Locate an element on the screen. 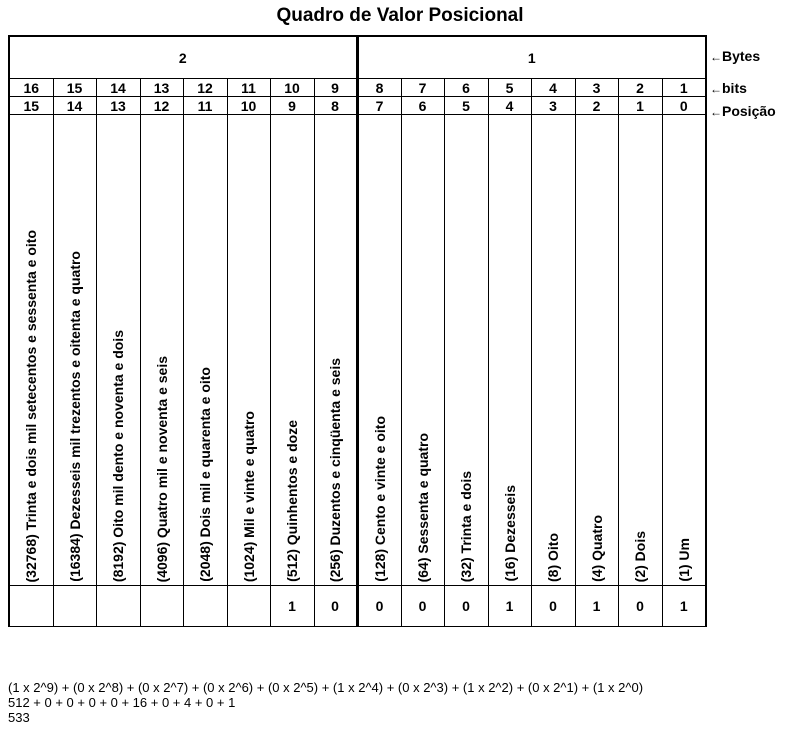 The height and width of the screenshot is (733, 800). place-value-cell: (2) Dois is located at coordinates (640, 350).